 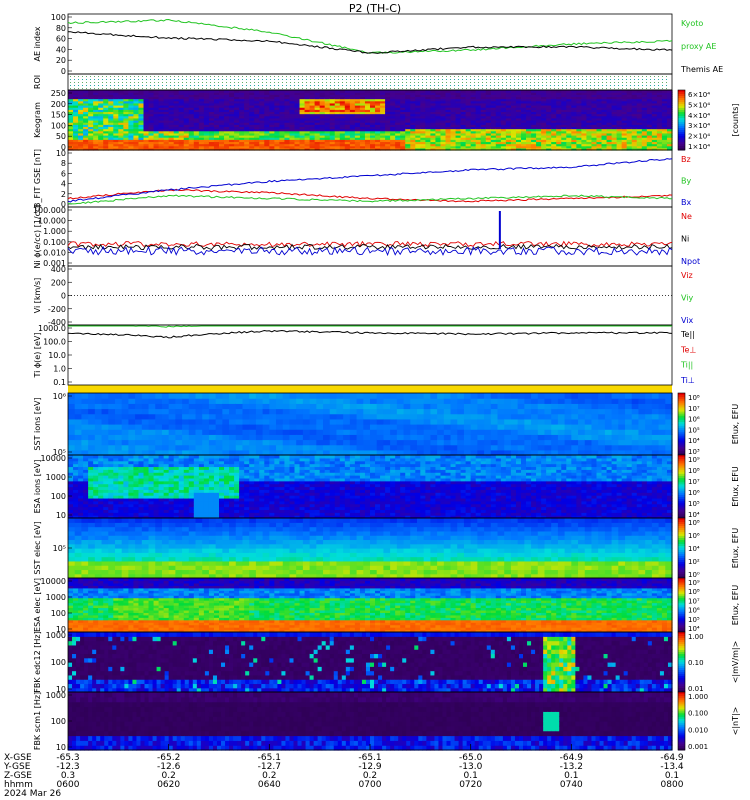 What do you see at coordinates (63, 173) in the screenshot?
I see `bfield-tick-label: 6` at bounding box center [63, 173].